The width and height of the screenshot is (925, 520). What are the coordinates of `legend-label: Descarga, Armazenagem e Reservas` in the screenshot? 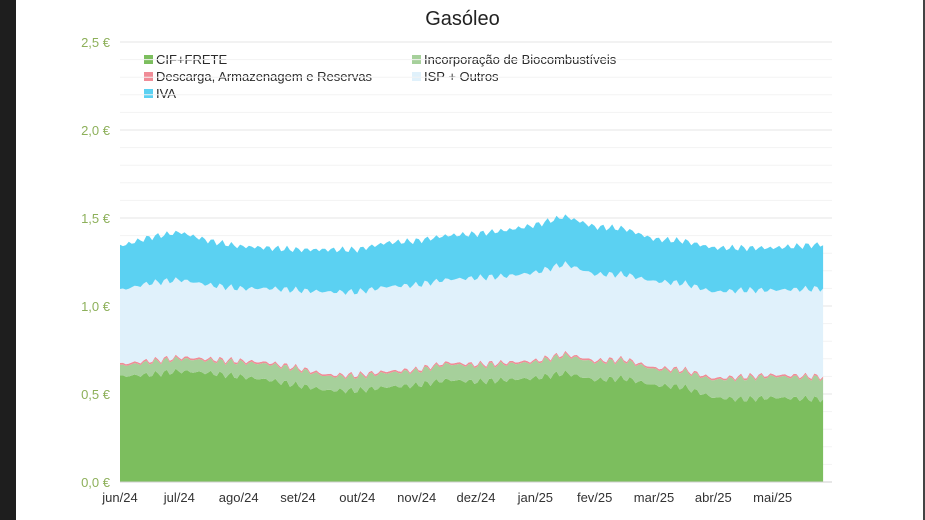 It's located at (264, 76).